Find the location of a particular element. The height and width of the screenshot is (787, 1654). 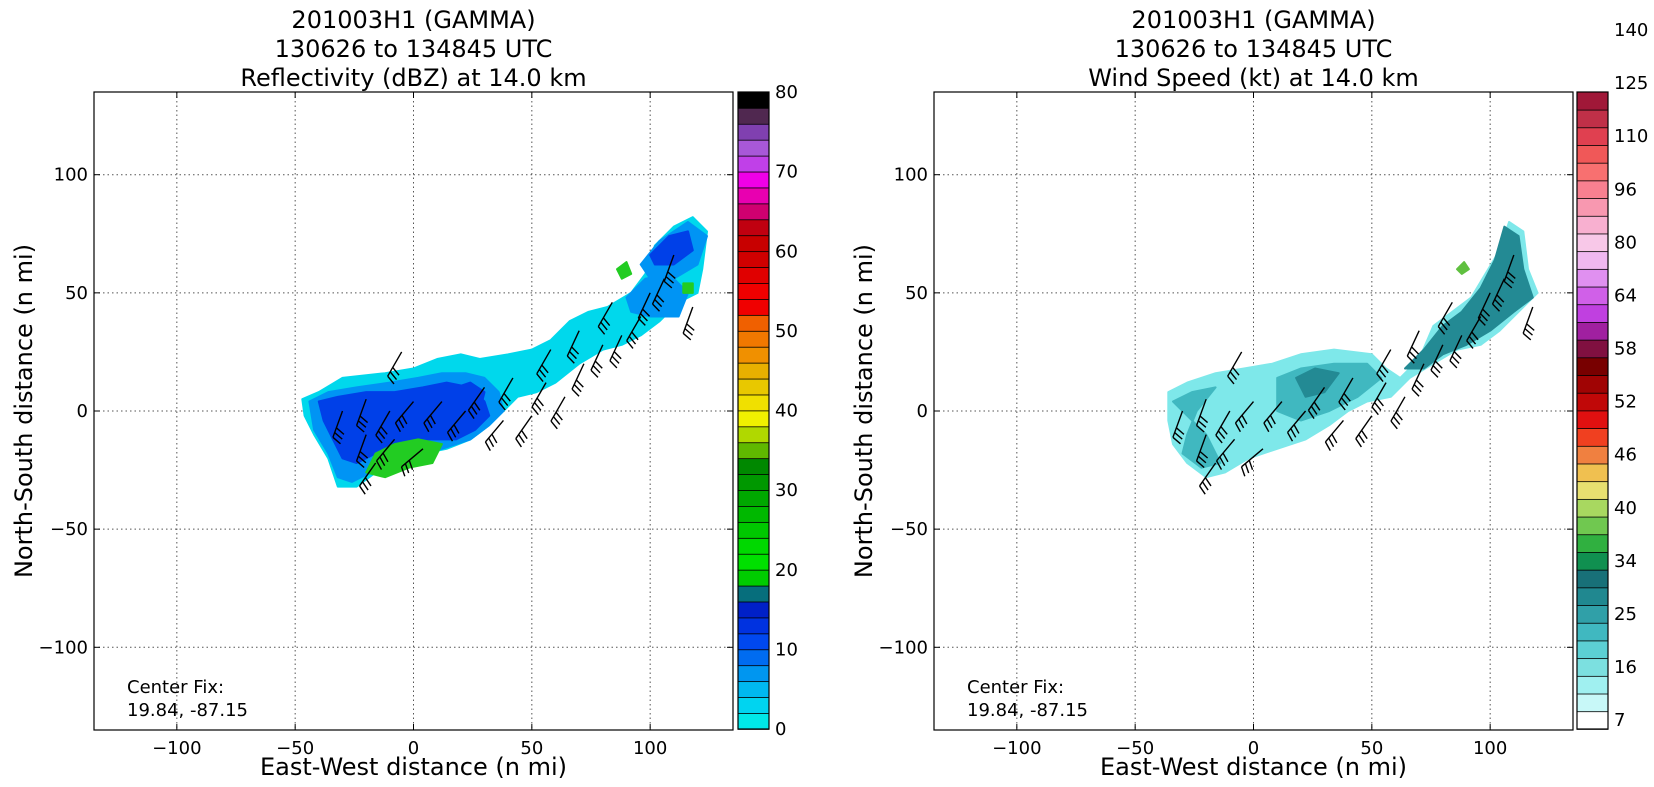

x-tick-label: 100 is located at coordinates (650, 748).